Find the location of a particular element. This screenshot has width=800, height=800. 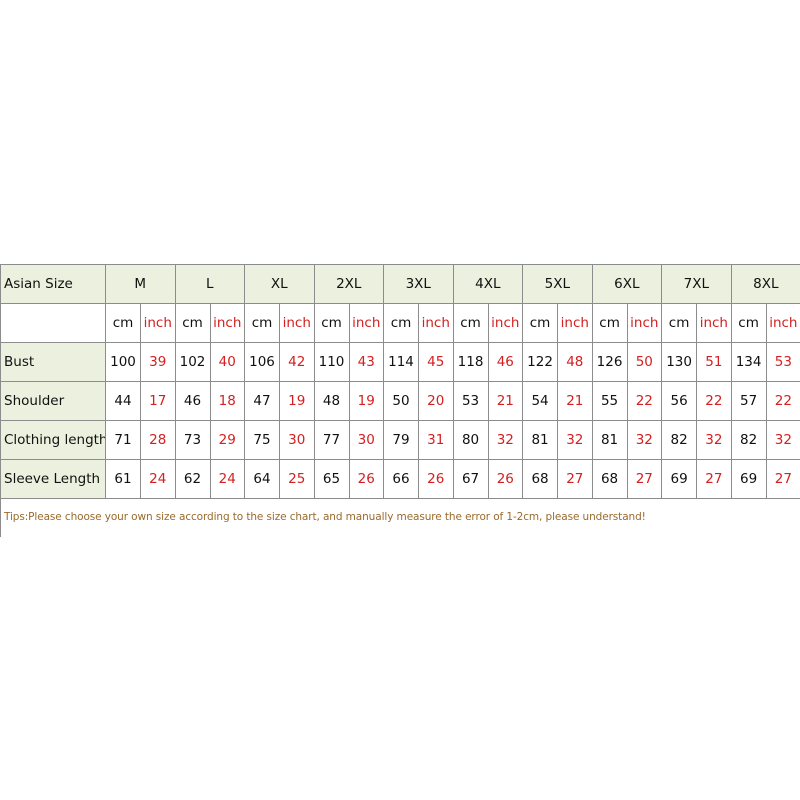

cm-value: 118 is located at coordinates (470, 362).